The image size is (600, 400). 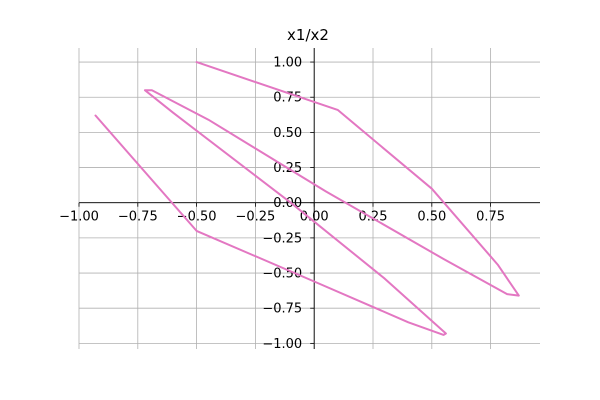 I want to click on x-tick-label: −0.75, so click(x=138, y=217).